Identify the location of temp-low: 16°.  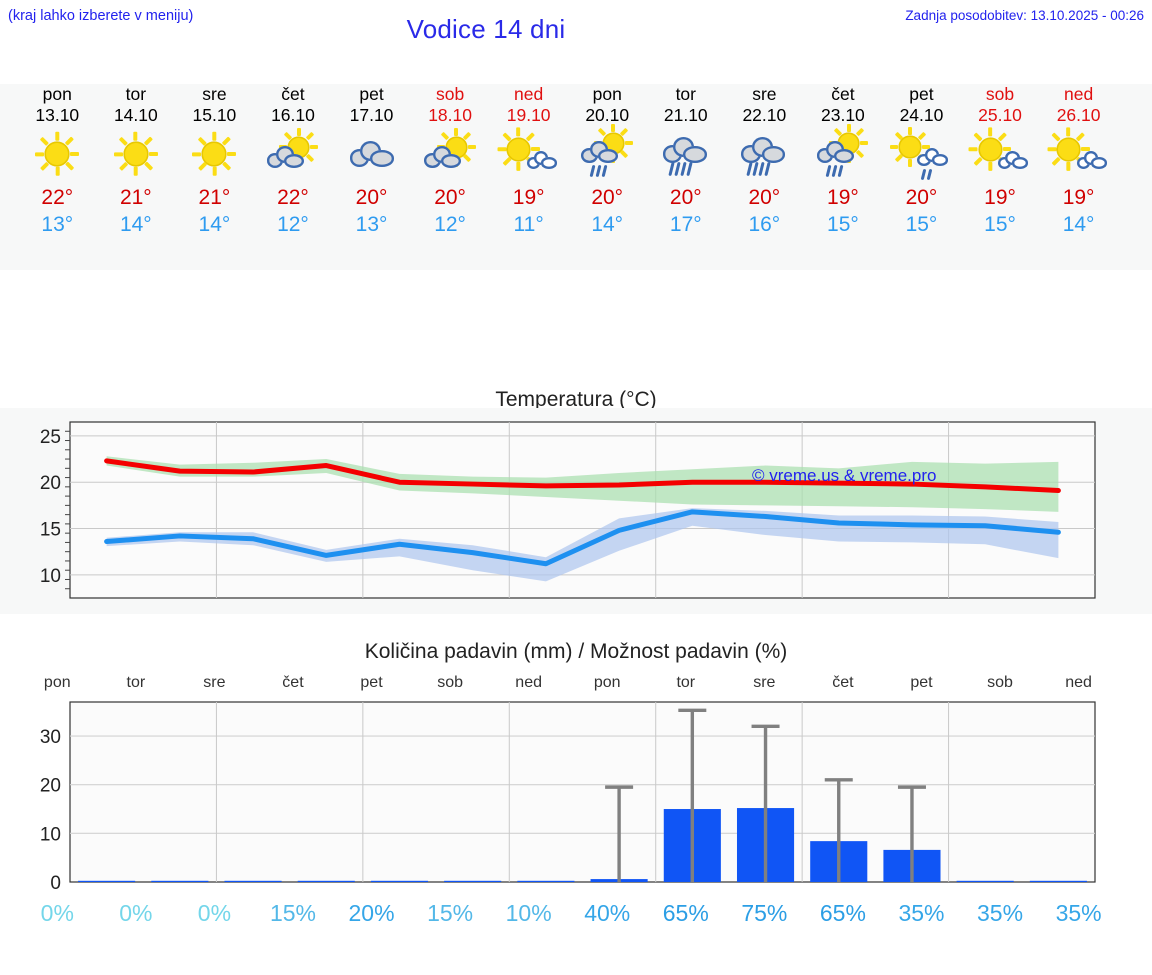
(764, 224).